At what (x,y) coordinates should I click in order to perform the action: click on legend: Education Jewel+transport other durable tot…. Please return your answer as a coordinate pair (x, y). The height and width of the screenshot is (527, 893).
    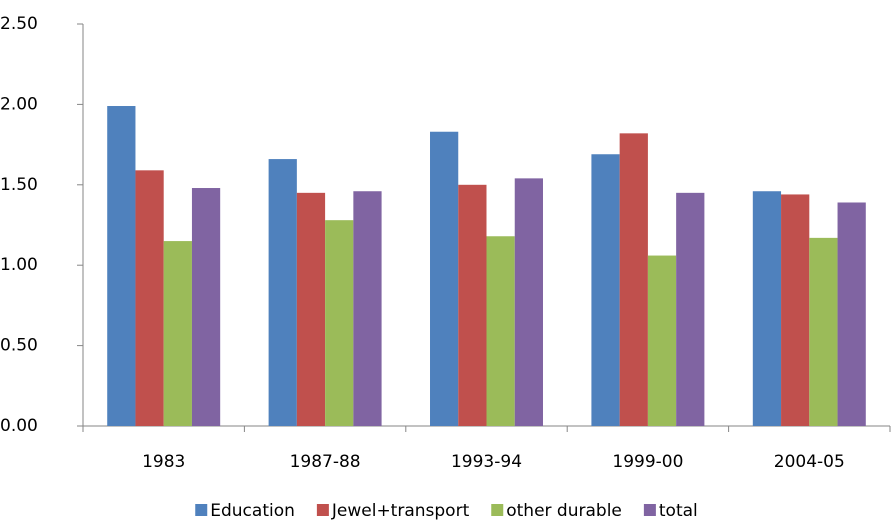
    Looking at the image, I should click on (446, 511).